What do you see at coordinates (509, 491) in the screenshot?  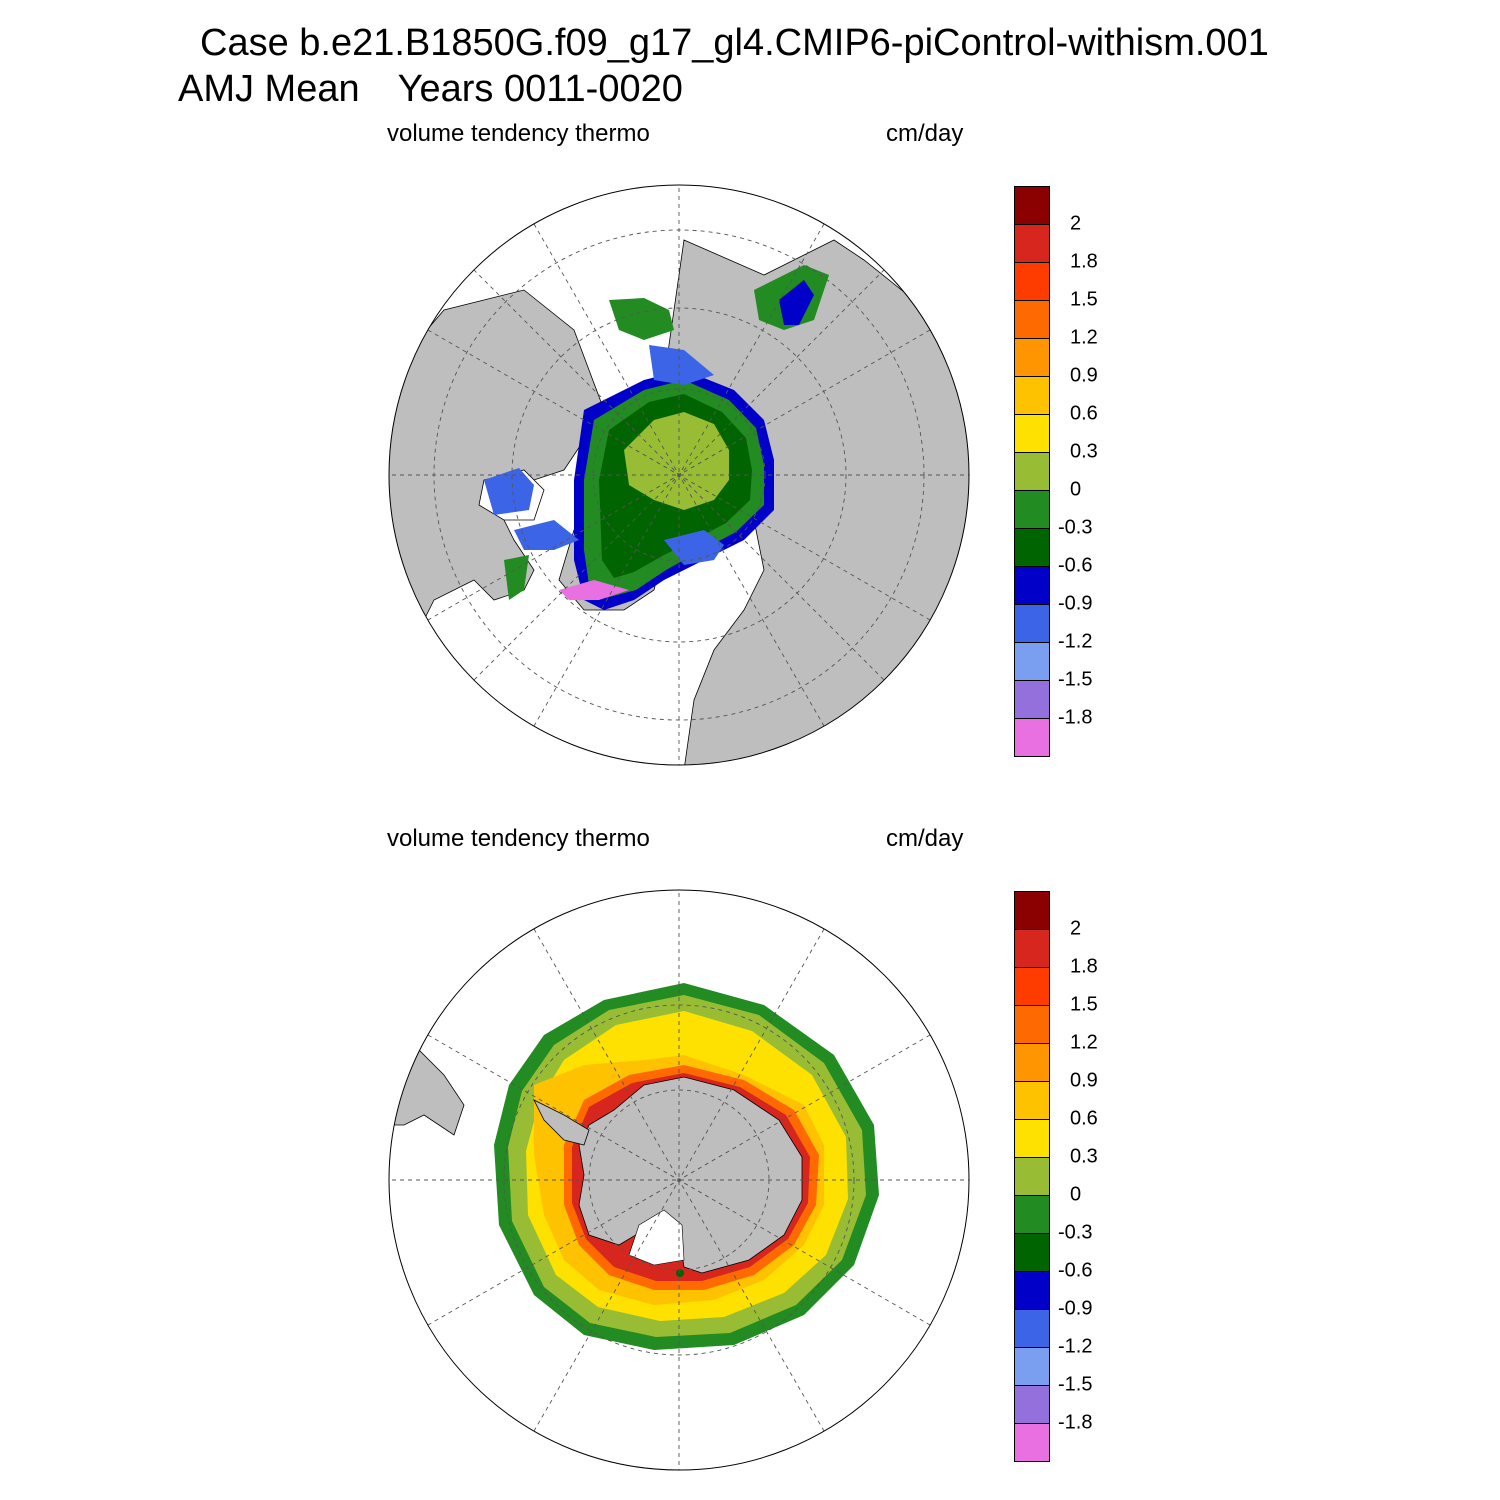 I see `north-ice-hudson-blue` at bounding box center [509, 491].